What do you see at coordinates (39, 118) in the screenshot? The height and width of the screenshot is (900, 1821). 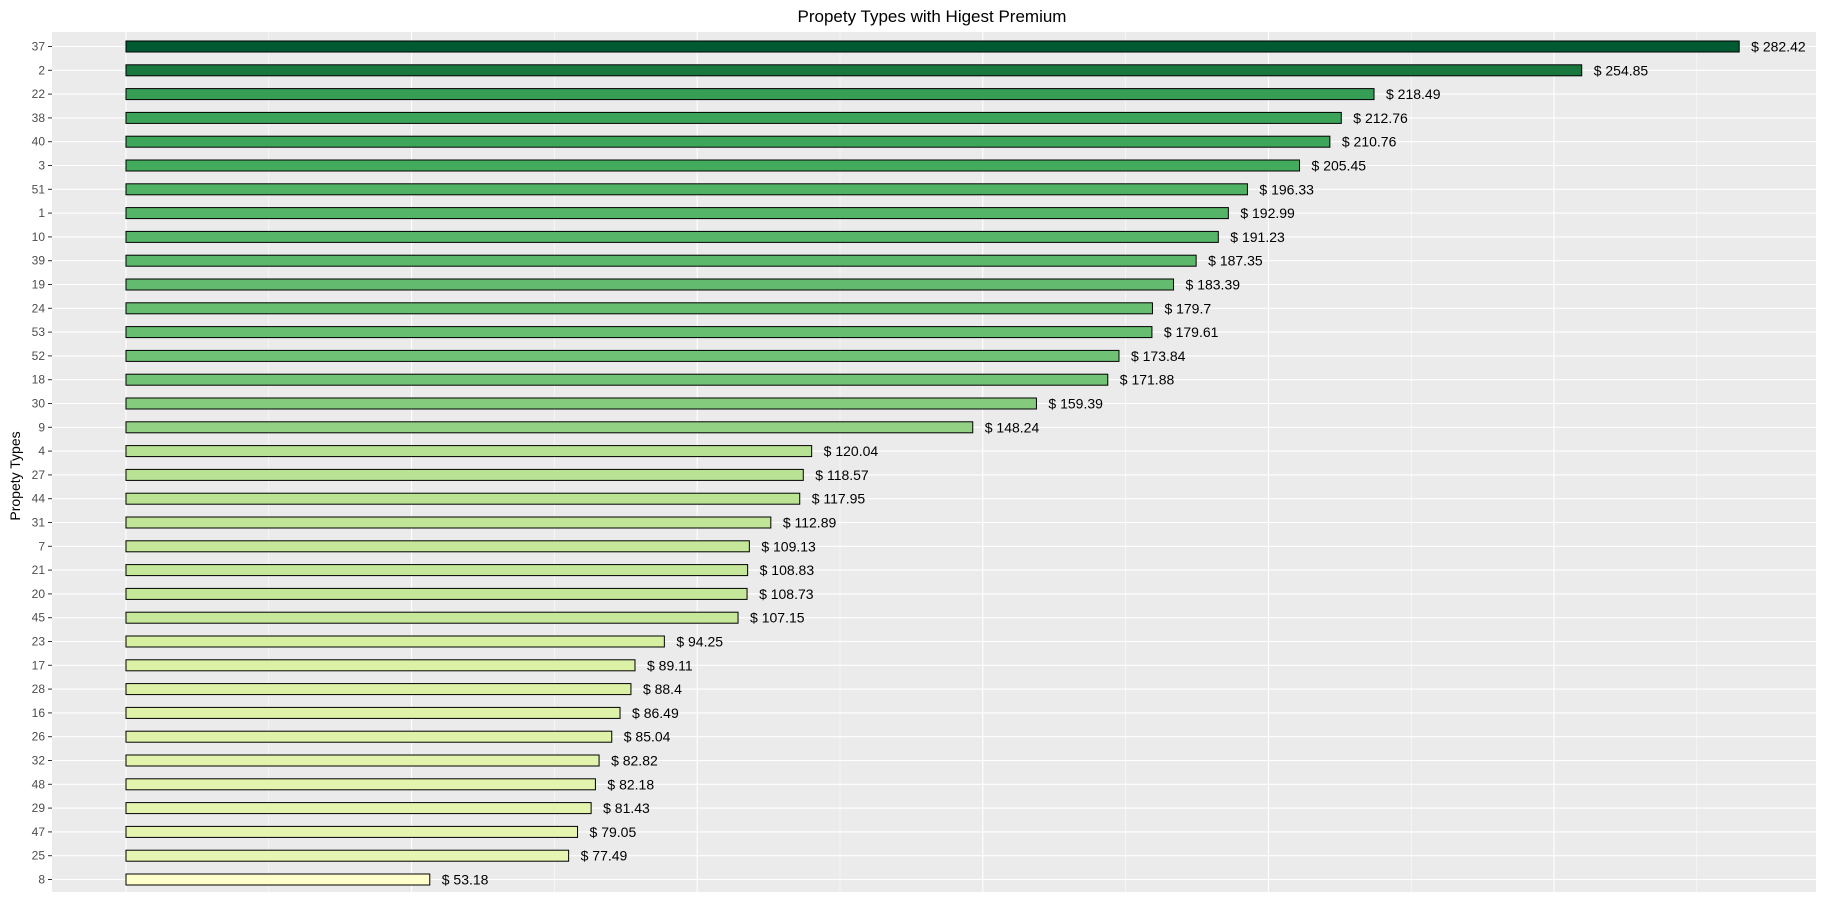 I see `tick-label-38: 38` at bounding box center [39, 118].